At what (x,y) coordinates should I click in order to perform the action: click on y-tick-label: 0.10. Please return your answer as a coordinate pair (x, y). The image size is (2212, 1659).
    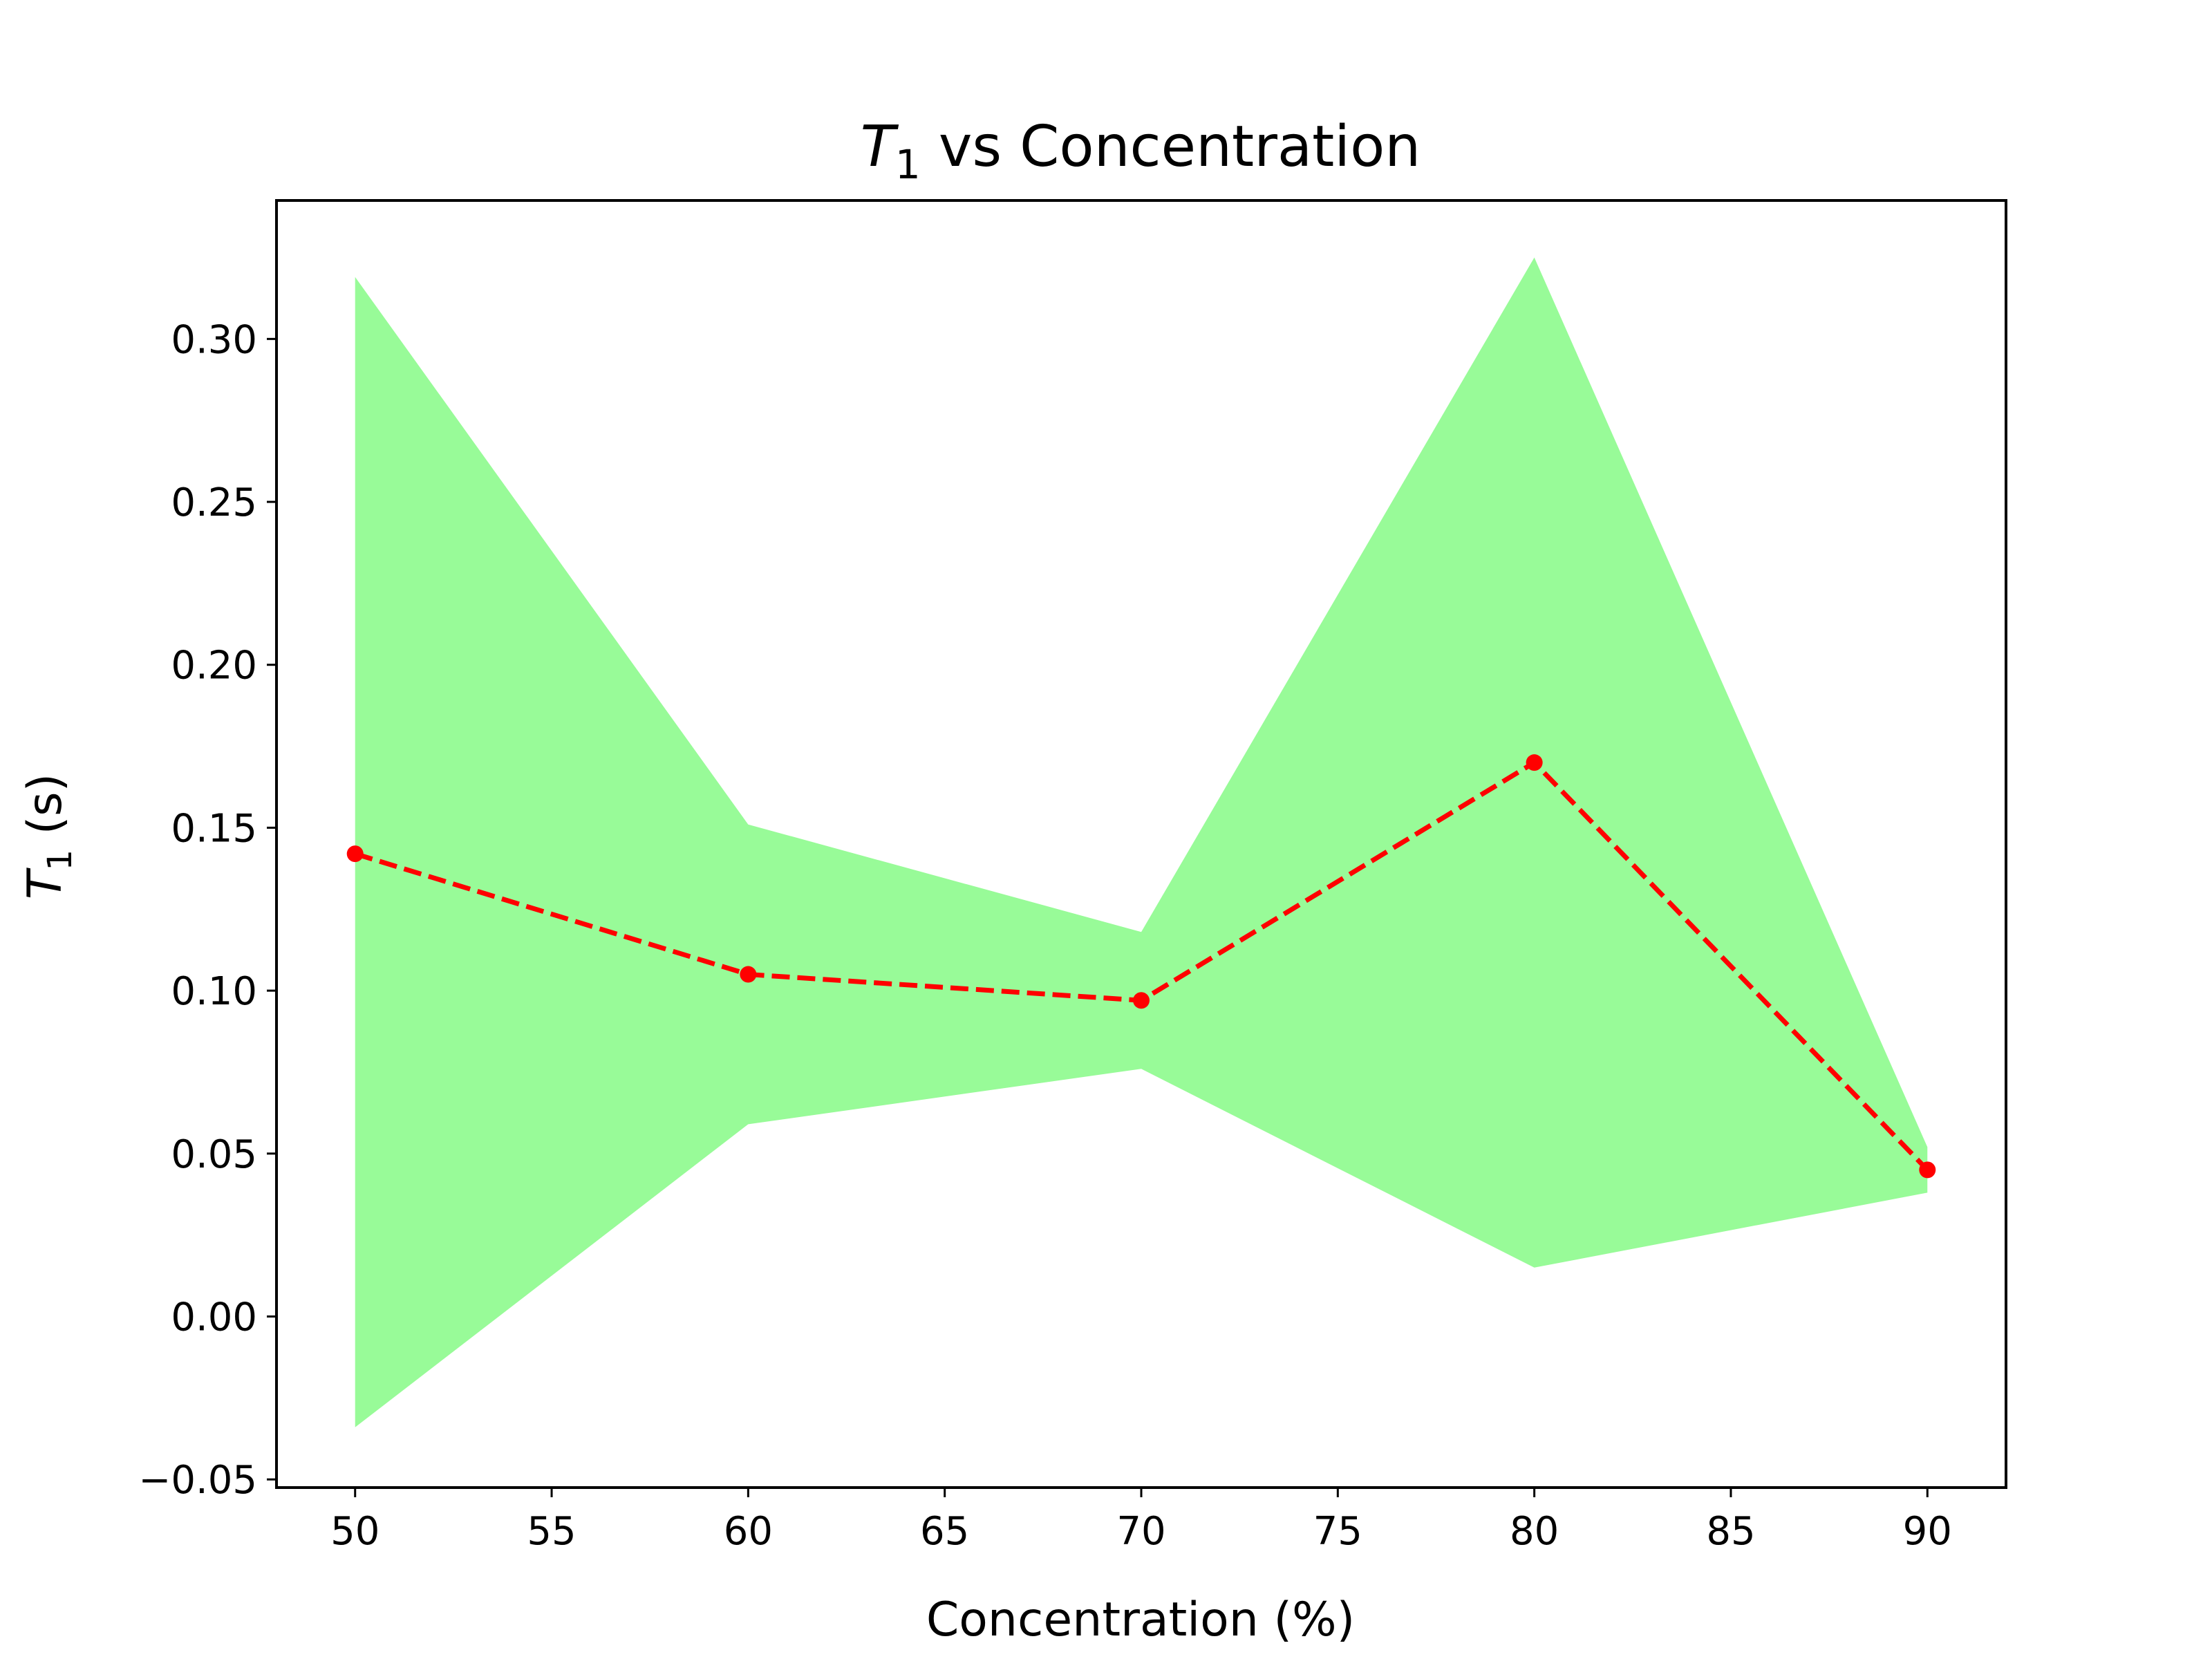
    Looking at the image, I should click on (214, 992).